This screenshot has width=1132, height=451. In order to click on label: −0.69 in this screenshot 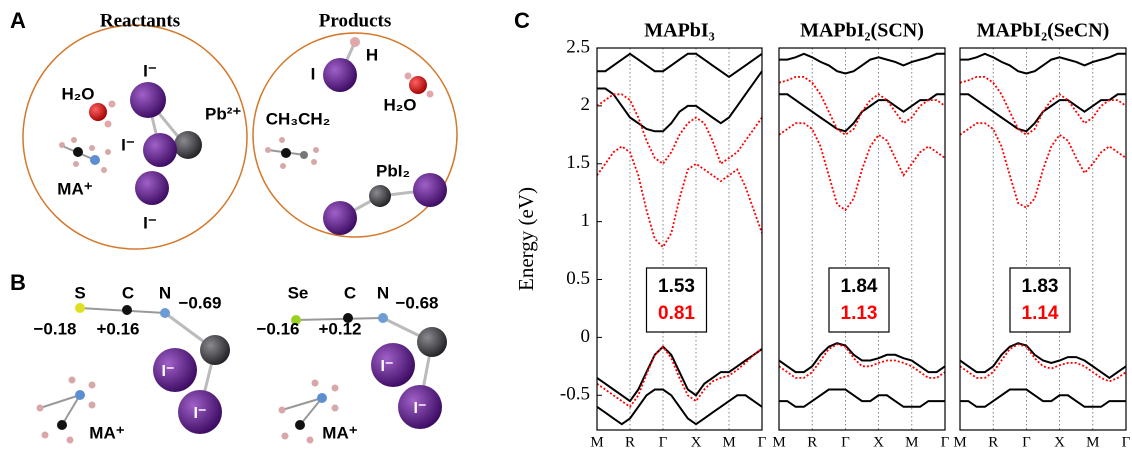, I will do `click(199, 302)`.